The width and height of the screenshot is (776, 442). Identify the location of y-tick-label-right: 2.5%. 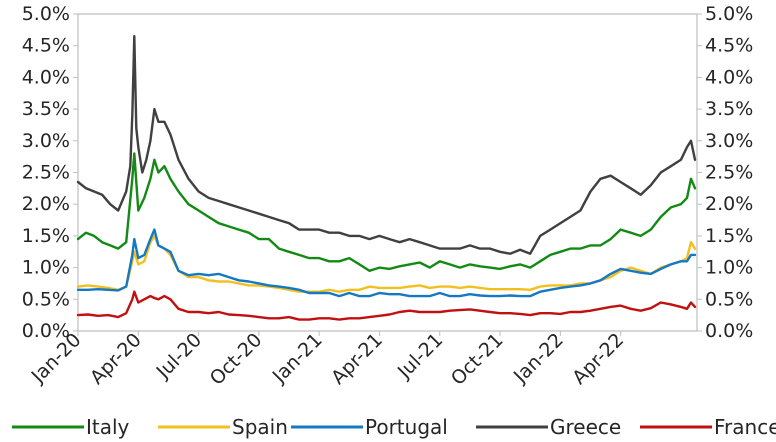
(729, 173).